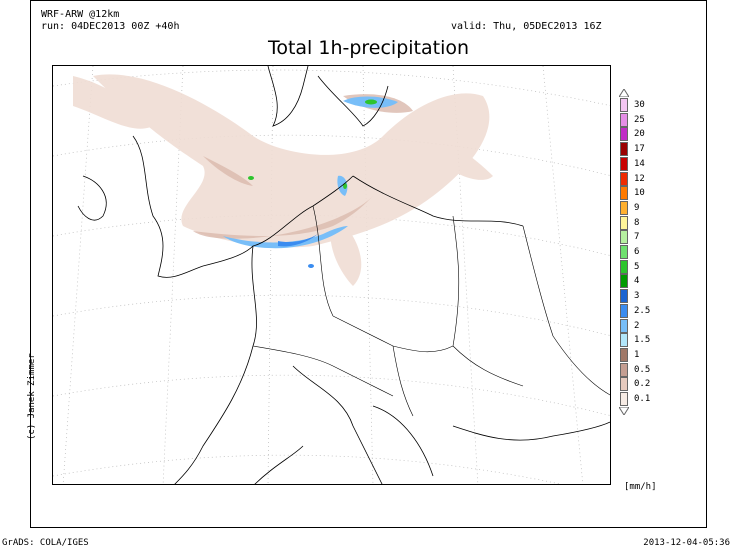 The width and height of the screenshot is (732, 549). What do you see at coordinates (368, 48) in the screenshot?
I see `map-title: Total 1h-precipitation` at bounding box center [368, 48].